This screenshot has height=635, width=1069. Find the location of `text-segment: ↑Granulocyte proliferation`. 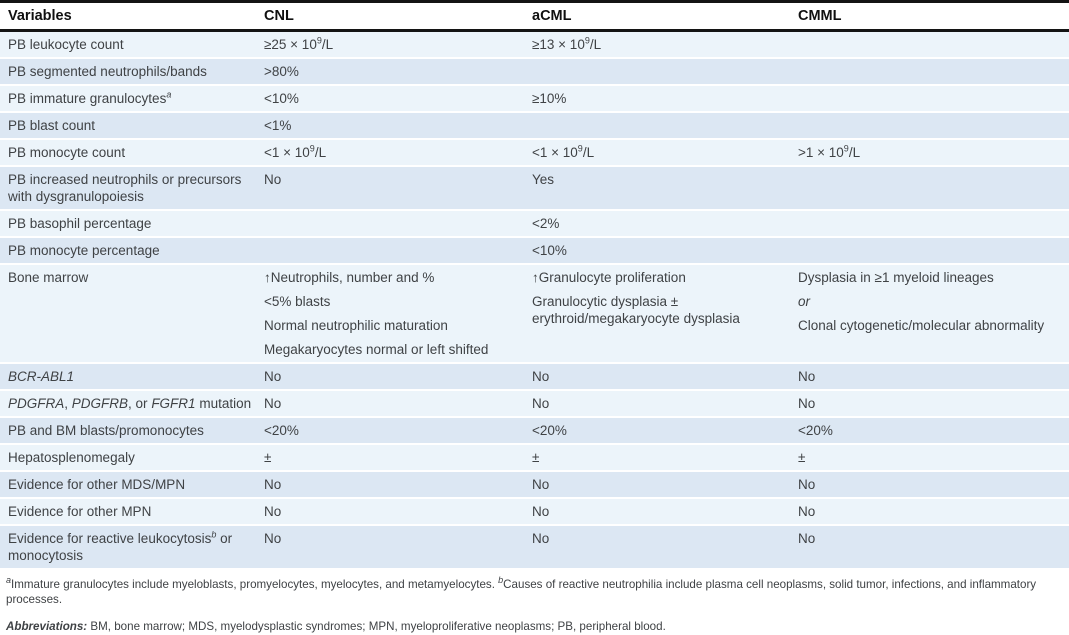

text-segment: ↑Granulocyte proliferation is located at coordinates (609, 277).